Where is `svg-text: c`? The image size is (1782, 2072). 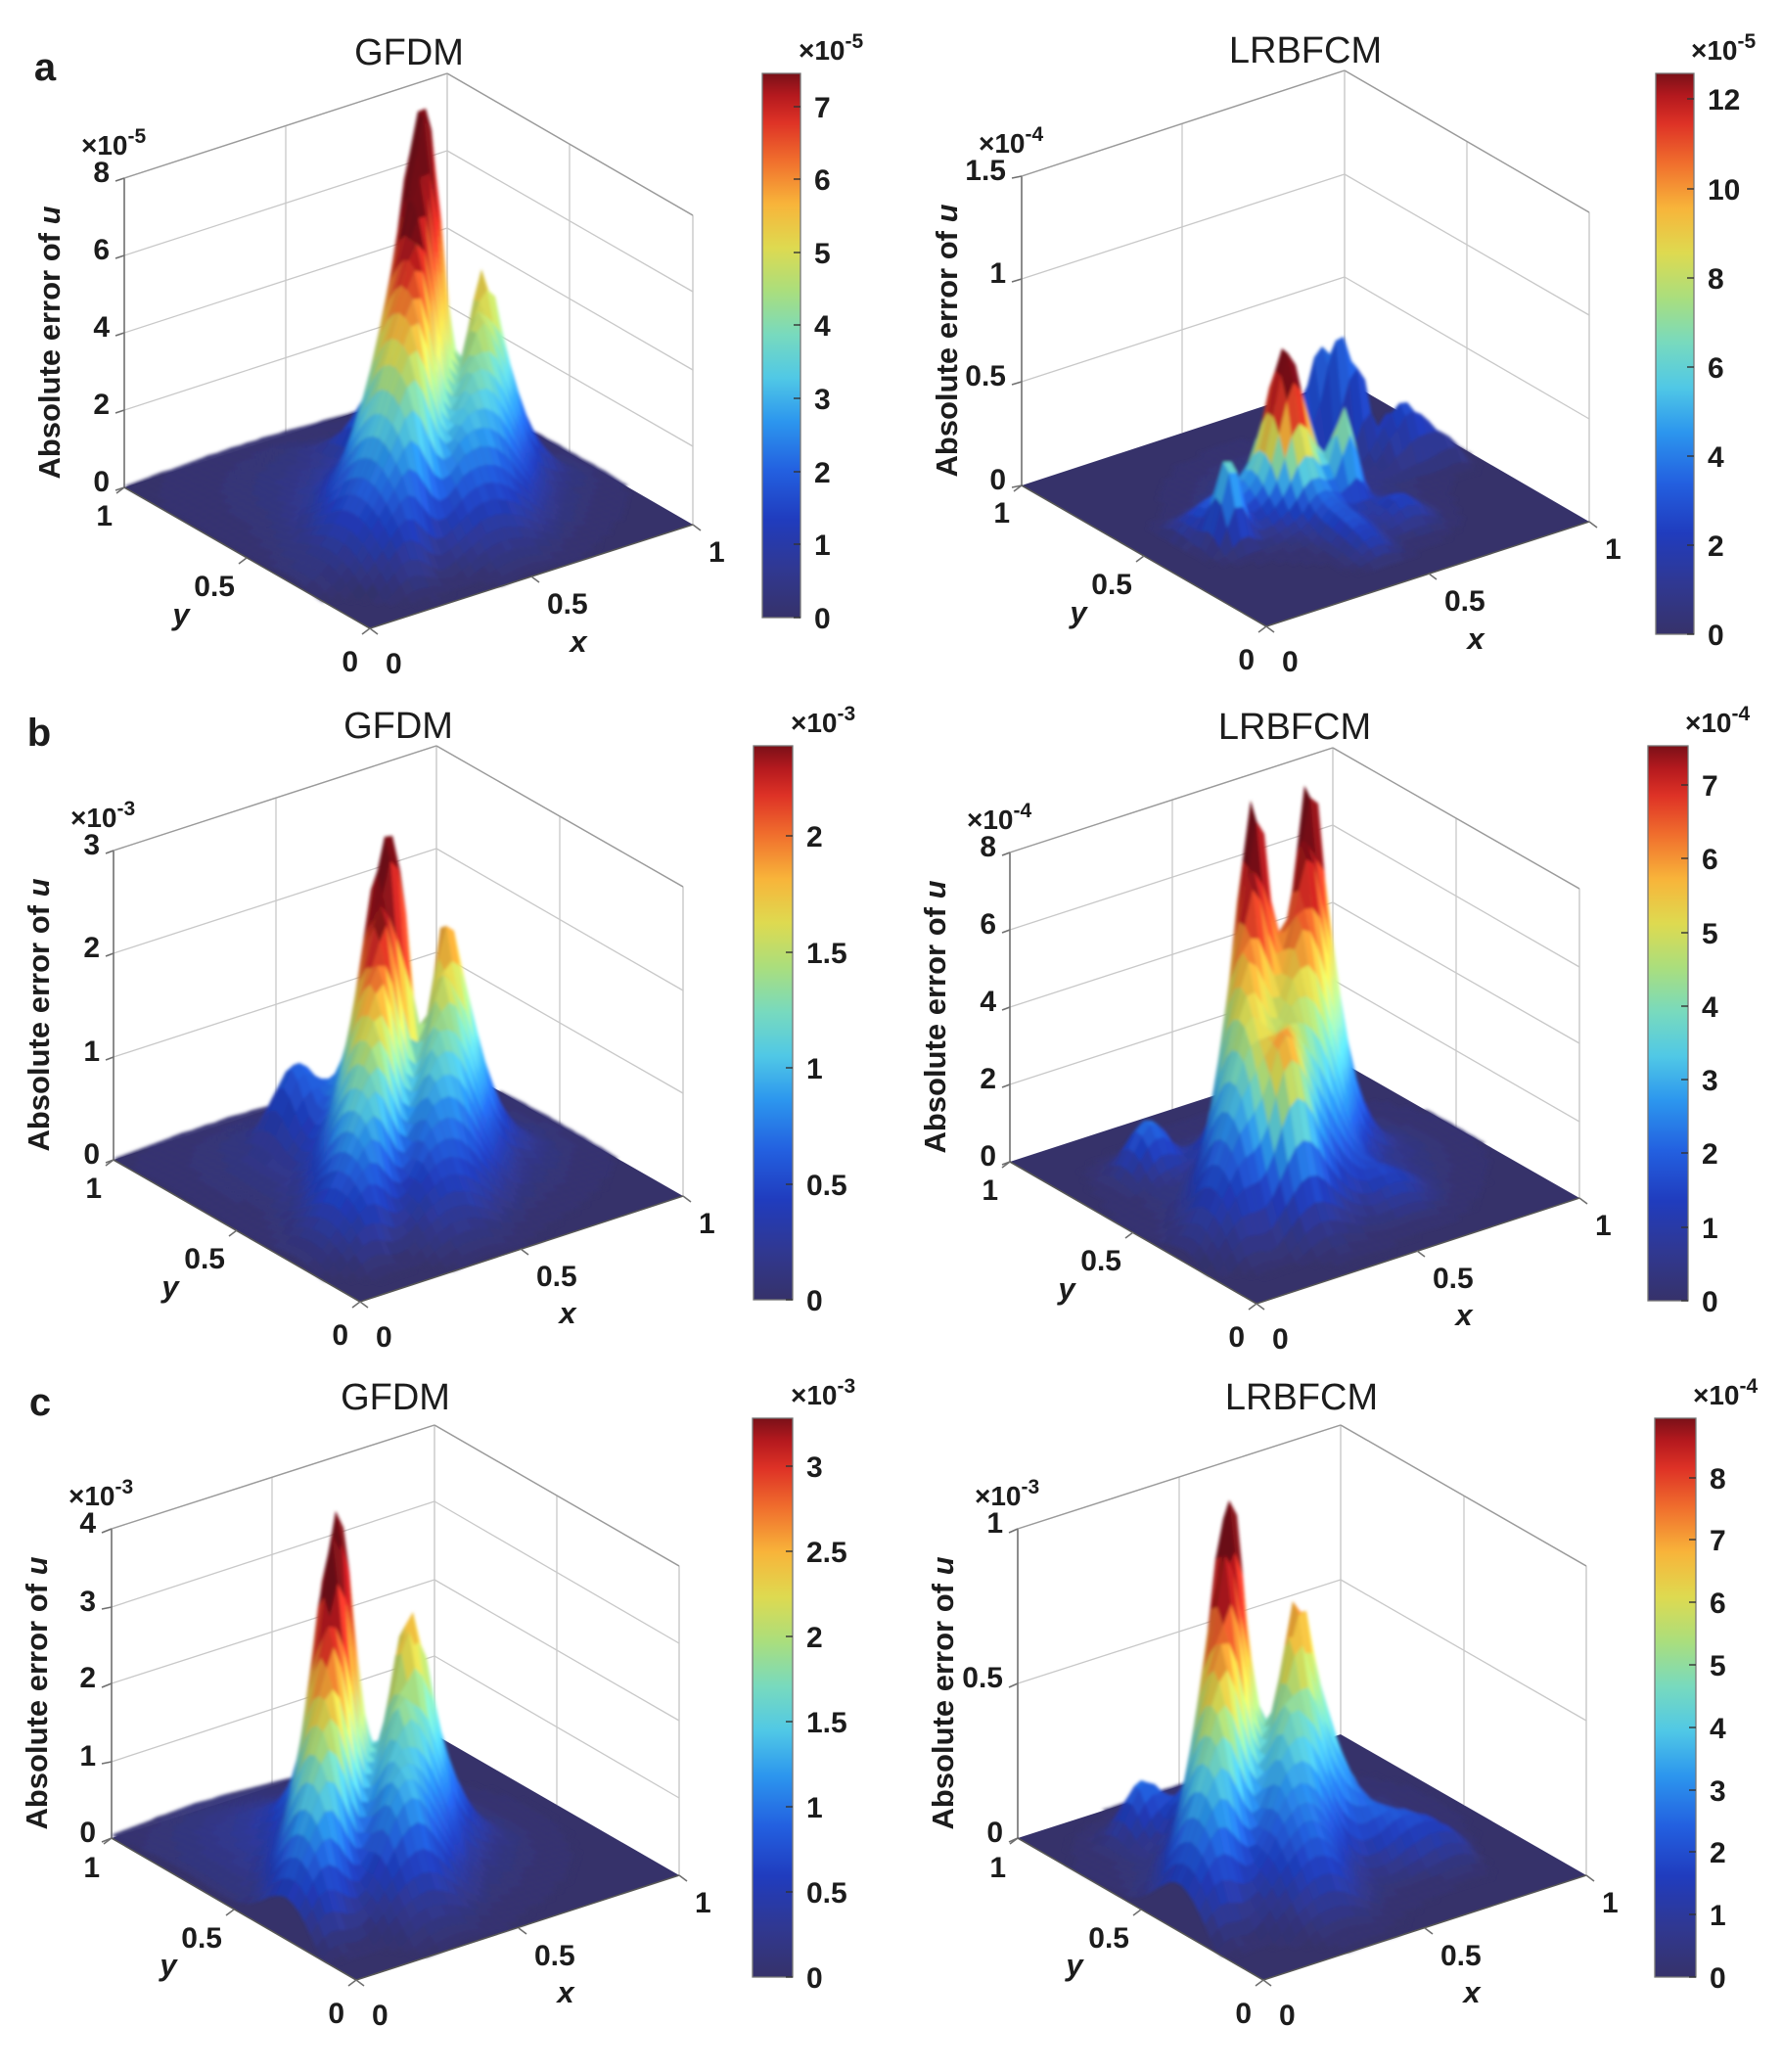
svg-text: c is located at coordinates (40, 1402).